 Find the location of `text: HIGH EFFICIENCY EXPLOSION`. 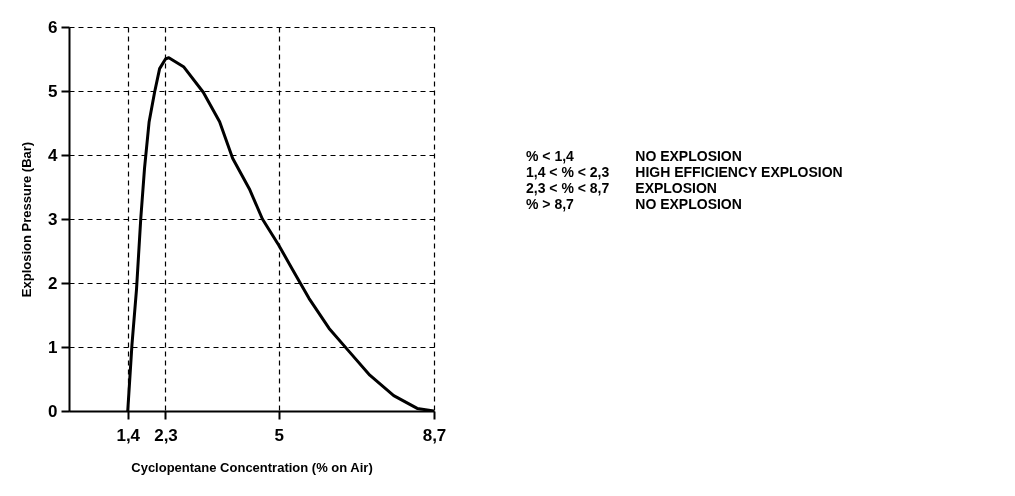

text: HIGH EFFICIENCY EXPLOSION is located at coordinates (739, 172).